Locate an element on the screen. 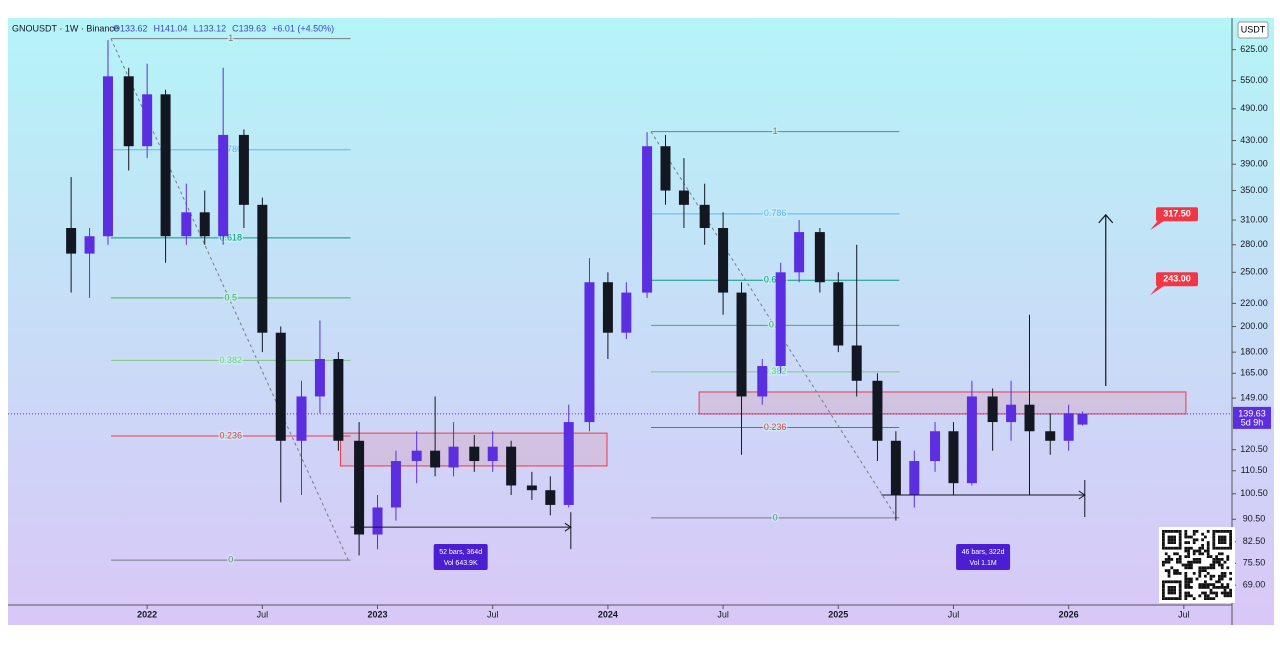 This screenshot has width=1280, height=666. symbol: GNOUSDT · 1W · Binance is located at coordinates (65, 28).